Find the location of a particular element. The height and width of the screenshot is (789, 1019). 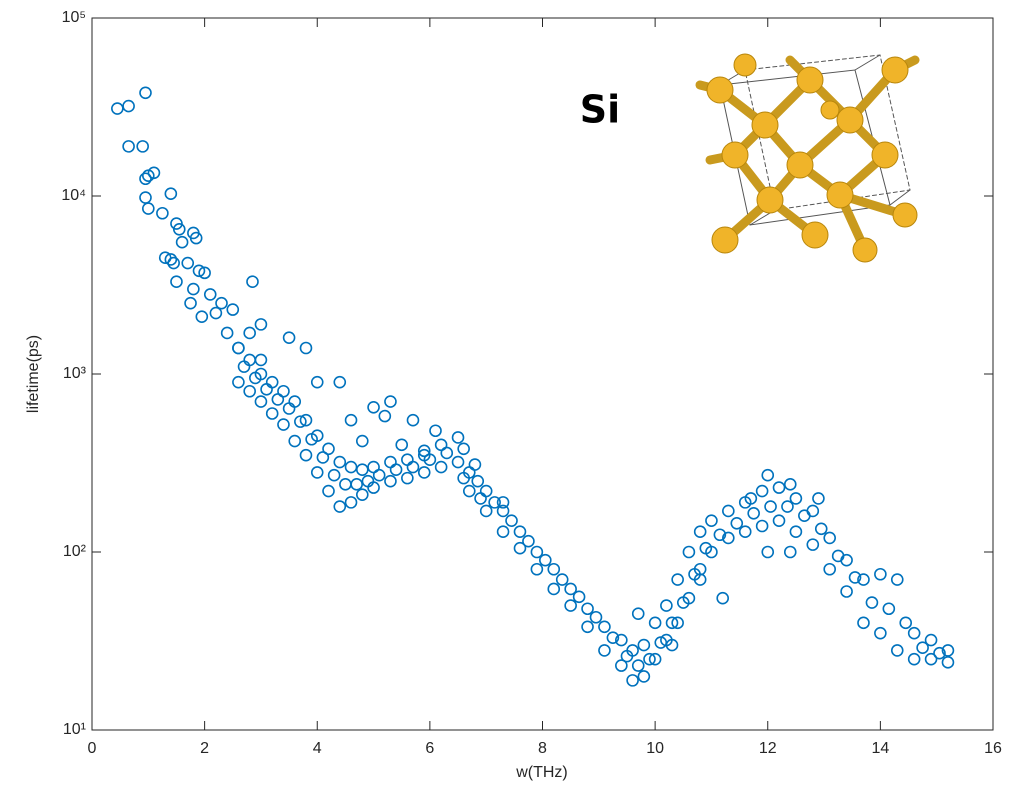

y-tick-label: 10⁴ is located at coordinates (73, 195).